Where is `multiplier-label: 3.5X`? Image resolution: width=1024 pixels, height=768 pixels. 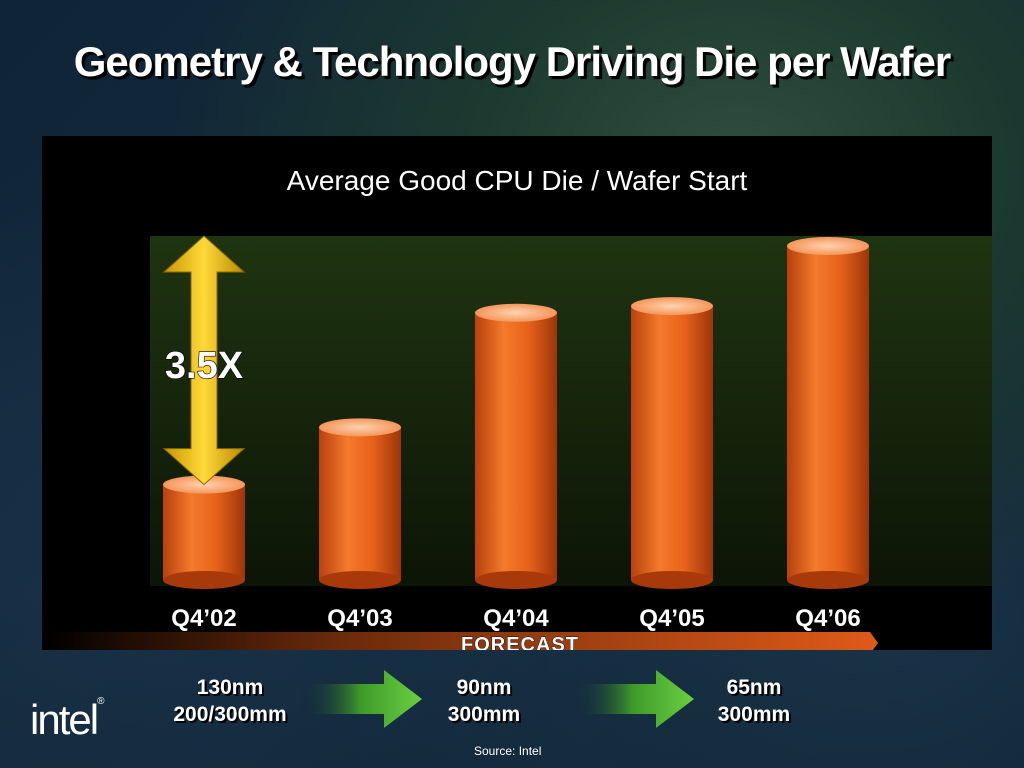
multiplier-label: 3.5X is located at coordinates (204, 366).